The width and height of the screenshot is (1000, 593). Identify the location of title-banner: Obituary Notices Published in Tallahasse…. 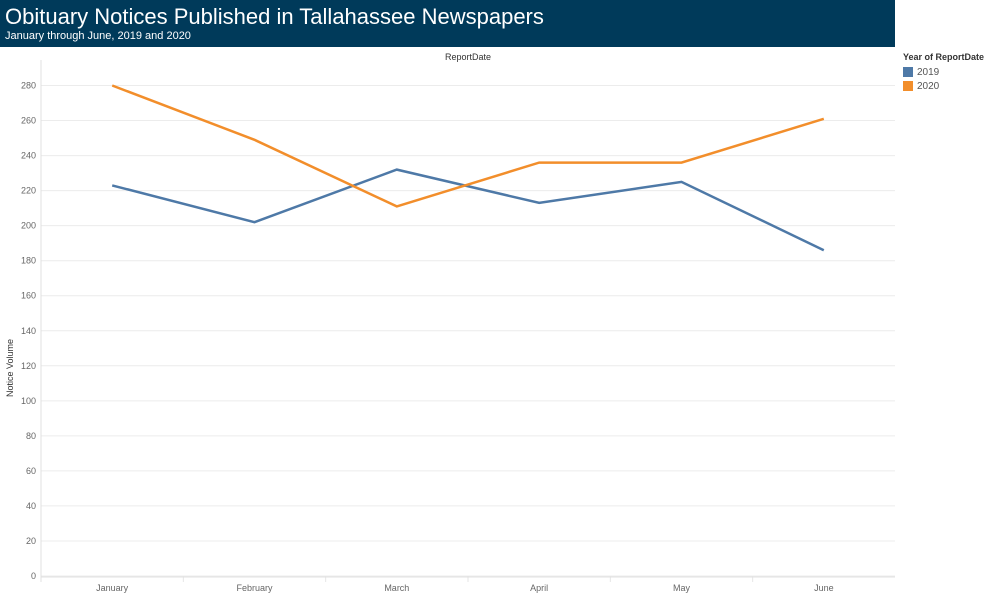
(447, 23).